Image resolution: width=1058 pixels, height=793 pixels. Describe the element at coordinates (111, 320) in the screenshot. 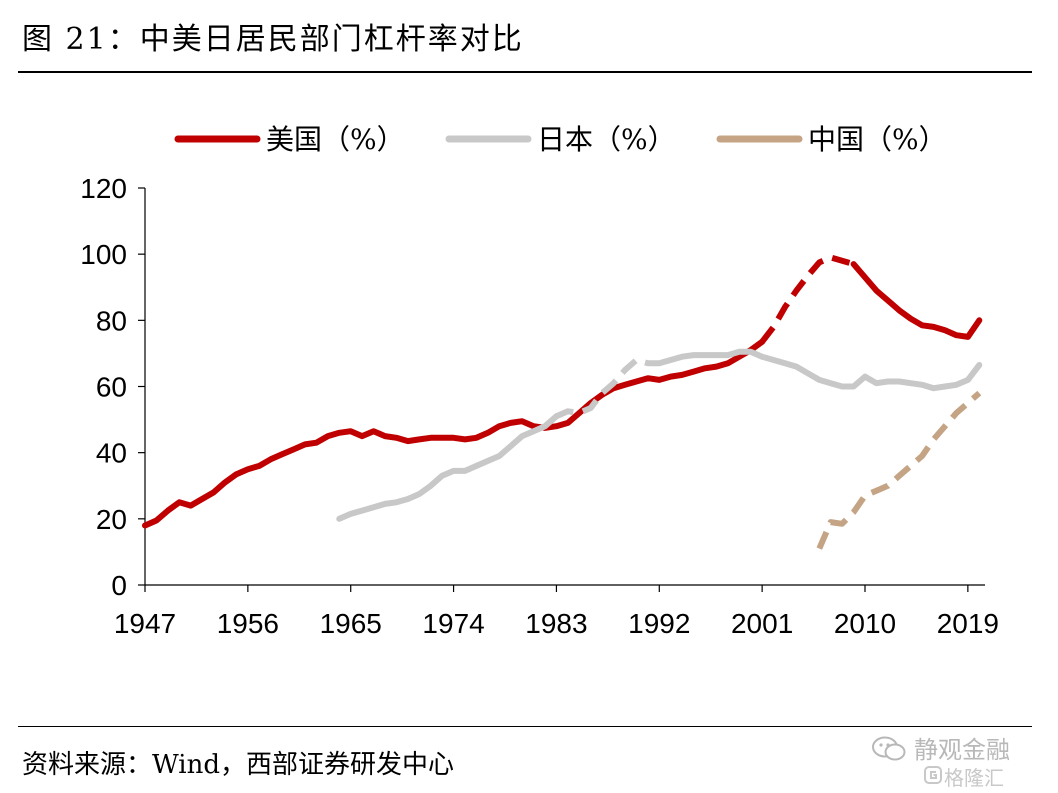

I see `y-tick-label: 80` at that location.